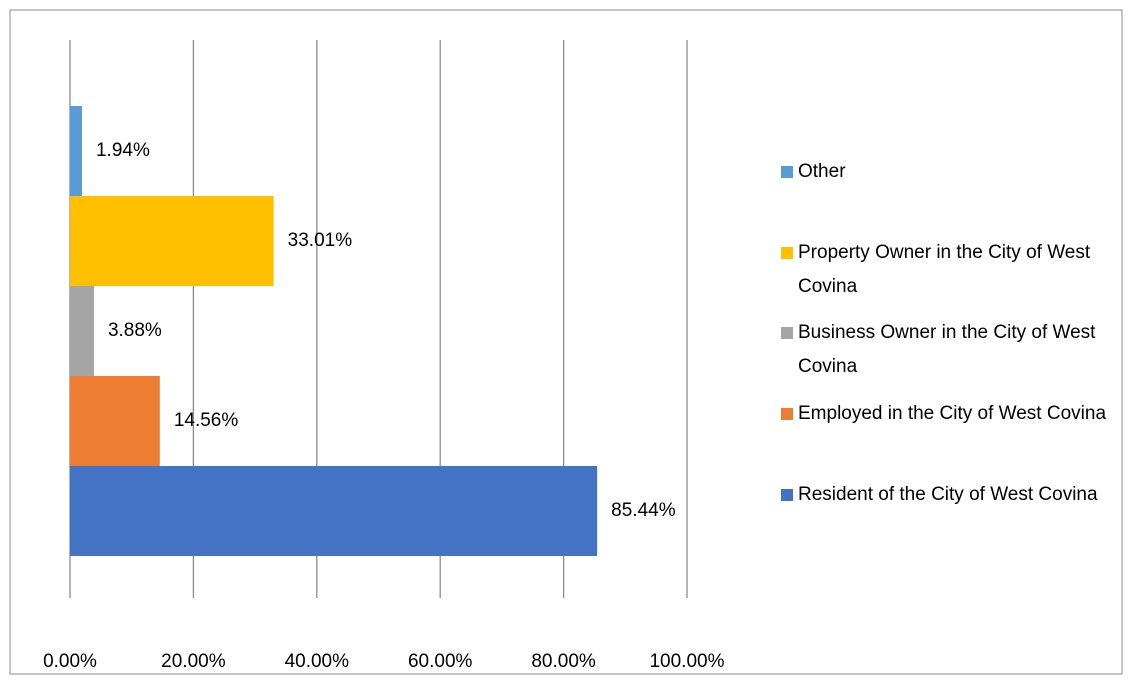 The height and width of the screenshot is (684, 1132). Describe the element at coordinates (563, 661) in the screenshot. I see `x-tick-label: 80.00%` at that location.